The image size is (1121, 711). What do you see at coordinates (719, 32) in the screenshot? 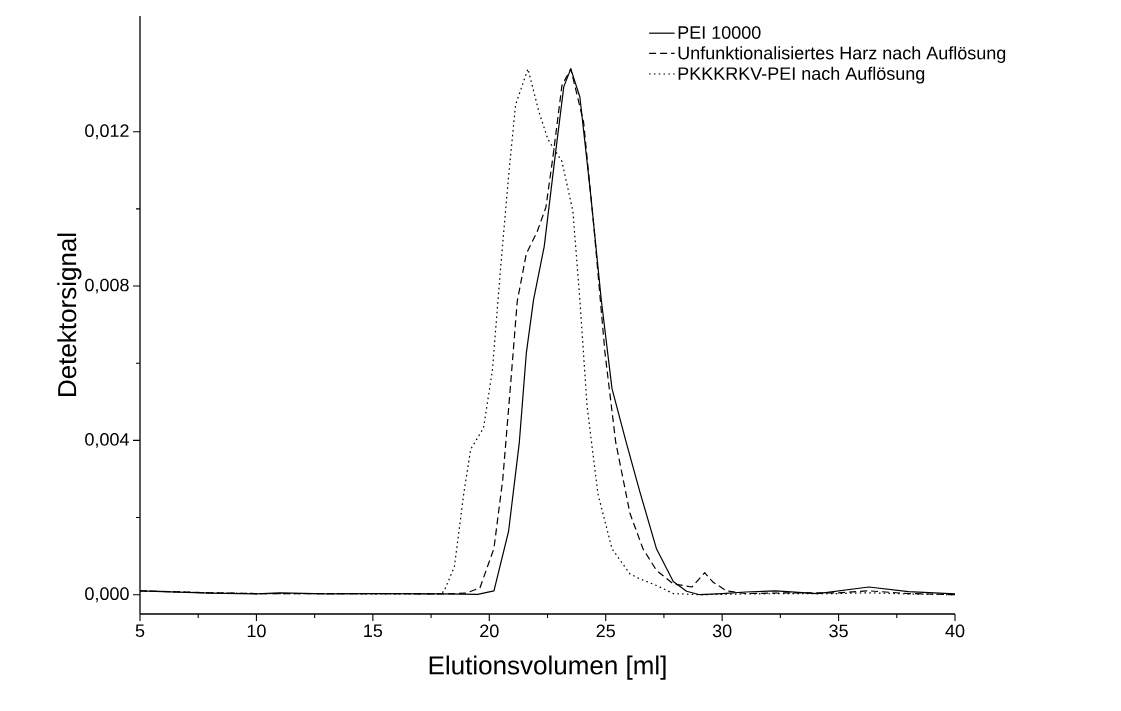
I see `legend-label: PEI 10000` at bounding box center [719, 32].